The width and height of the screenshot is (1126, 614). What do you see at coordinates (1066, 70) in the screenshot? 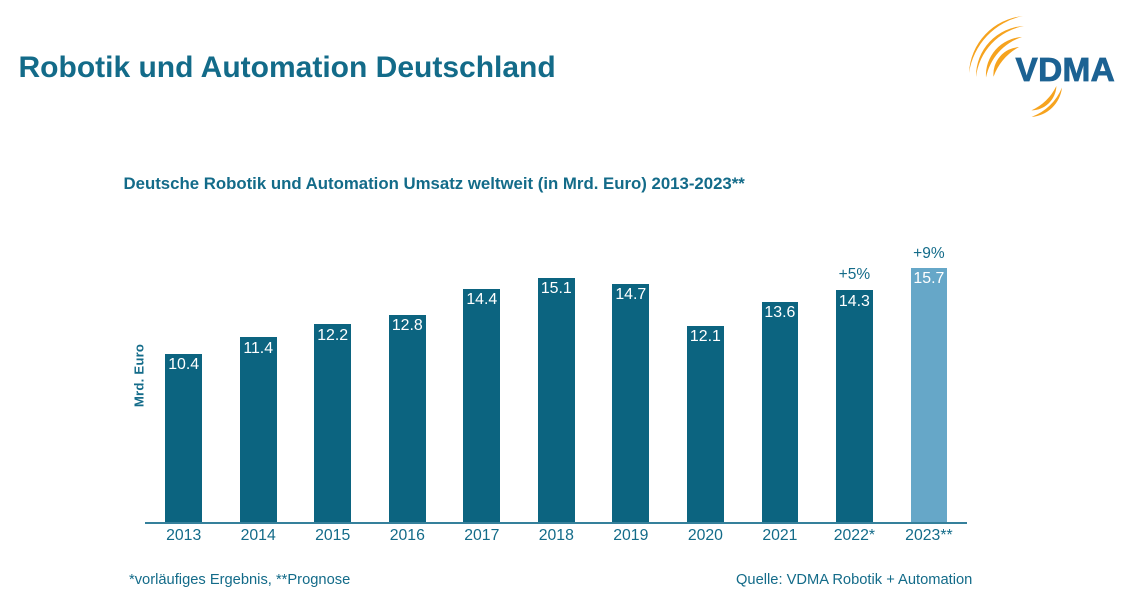
I see `svg-text: VDMA` at bounding box center [1066, 70].